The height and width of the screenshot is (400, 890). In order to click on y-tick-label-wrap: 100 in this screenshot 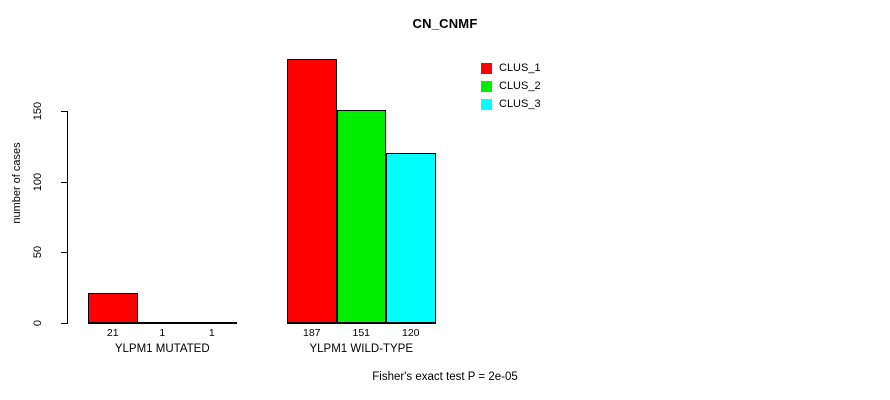, I will do `click(38, 181)`.